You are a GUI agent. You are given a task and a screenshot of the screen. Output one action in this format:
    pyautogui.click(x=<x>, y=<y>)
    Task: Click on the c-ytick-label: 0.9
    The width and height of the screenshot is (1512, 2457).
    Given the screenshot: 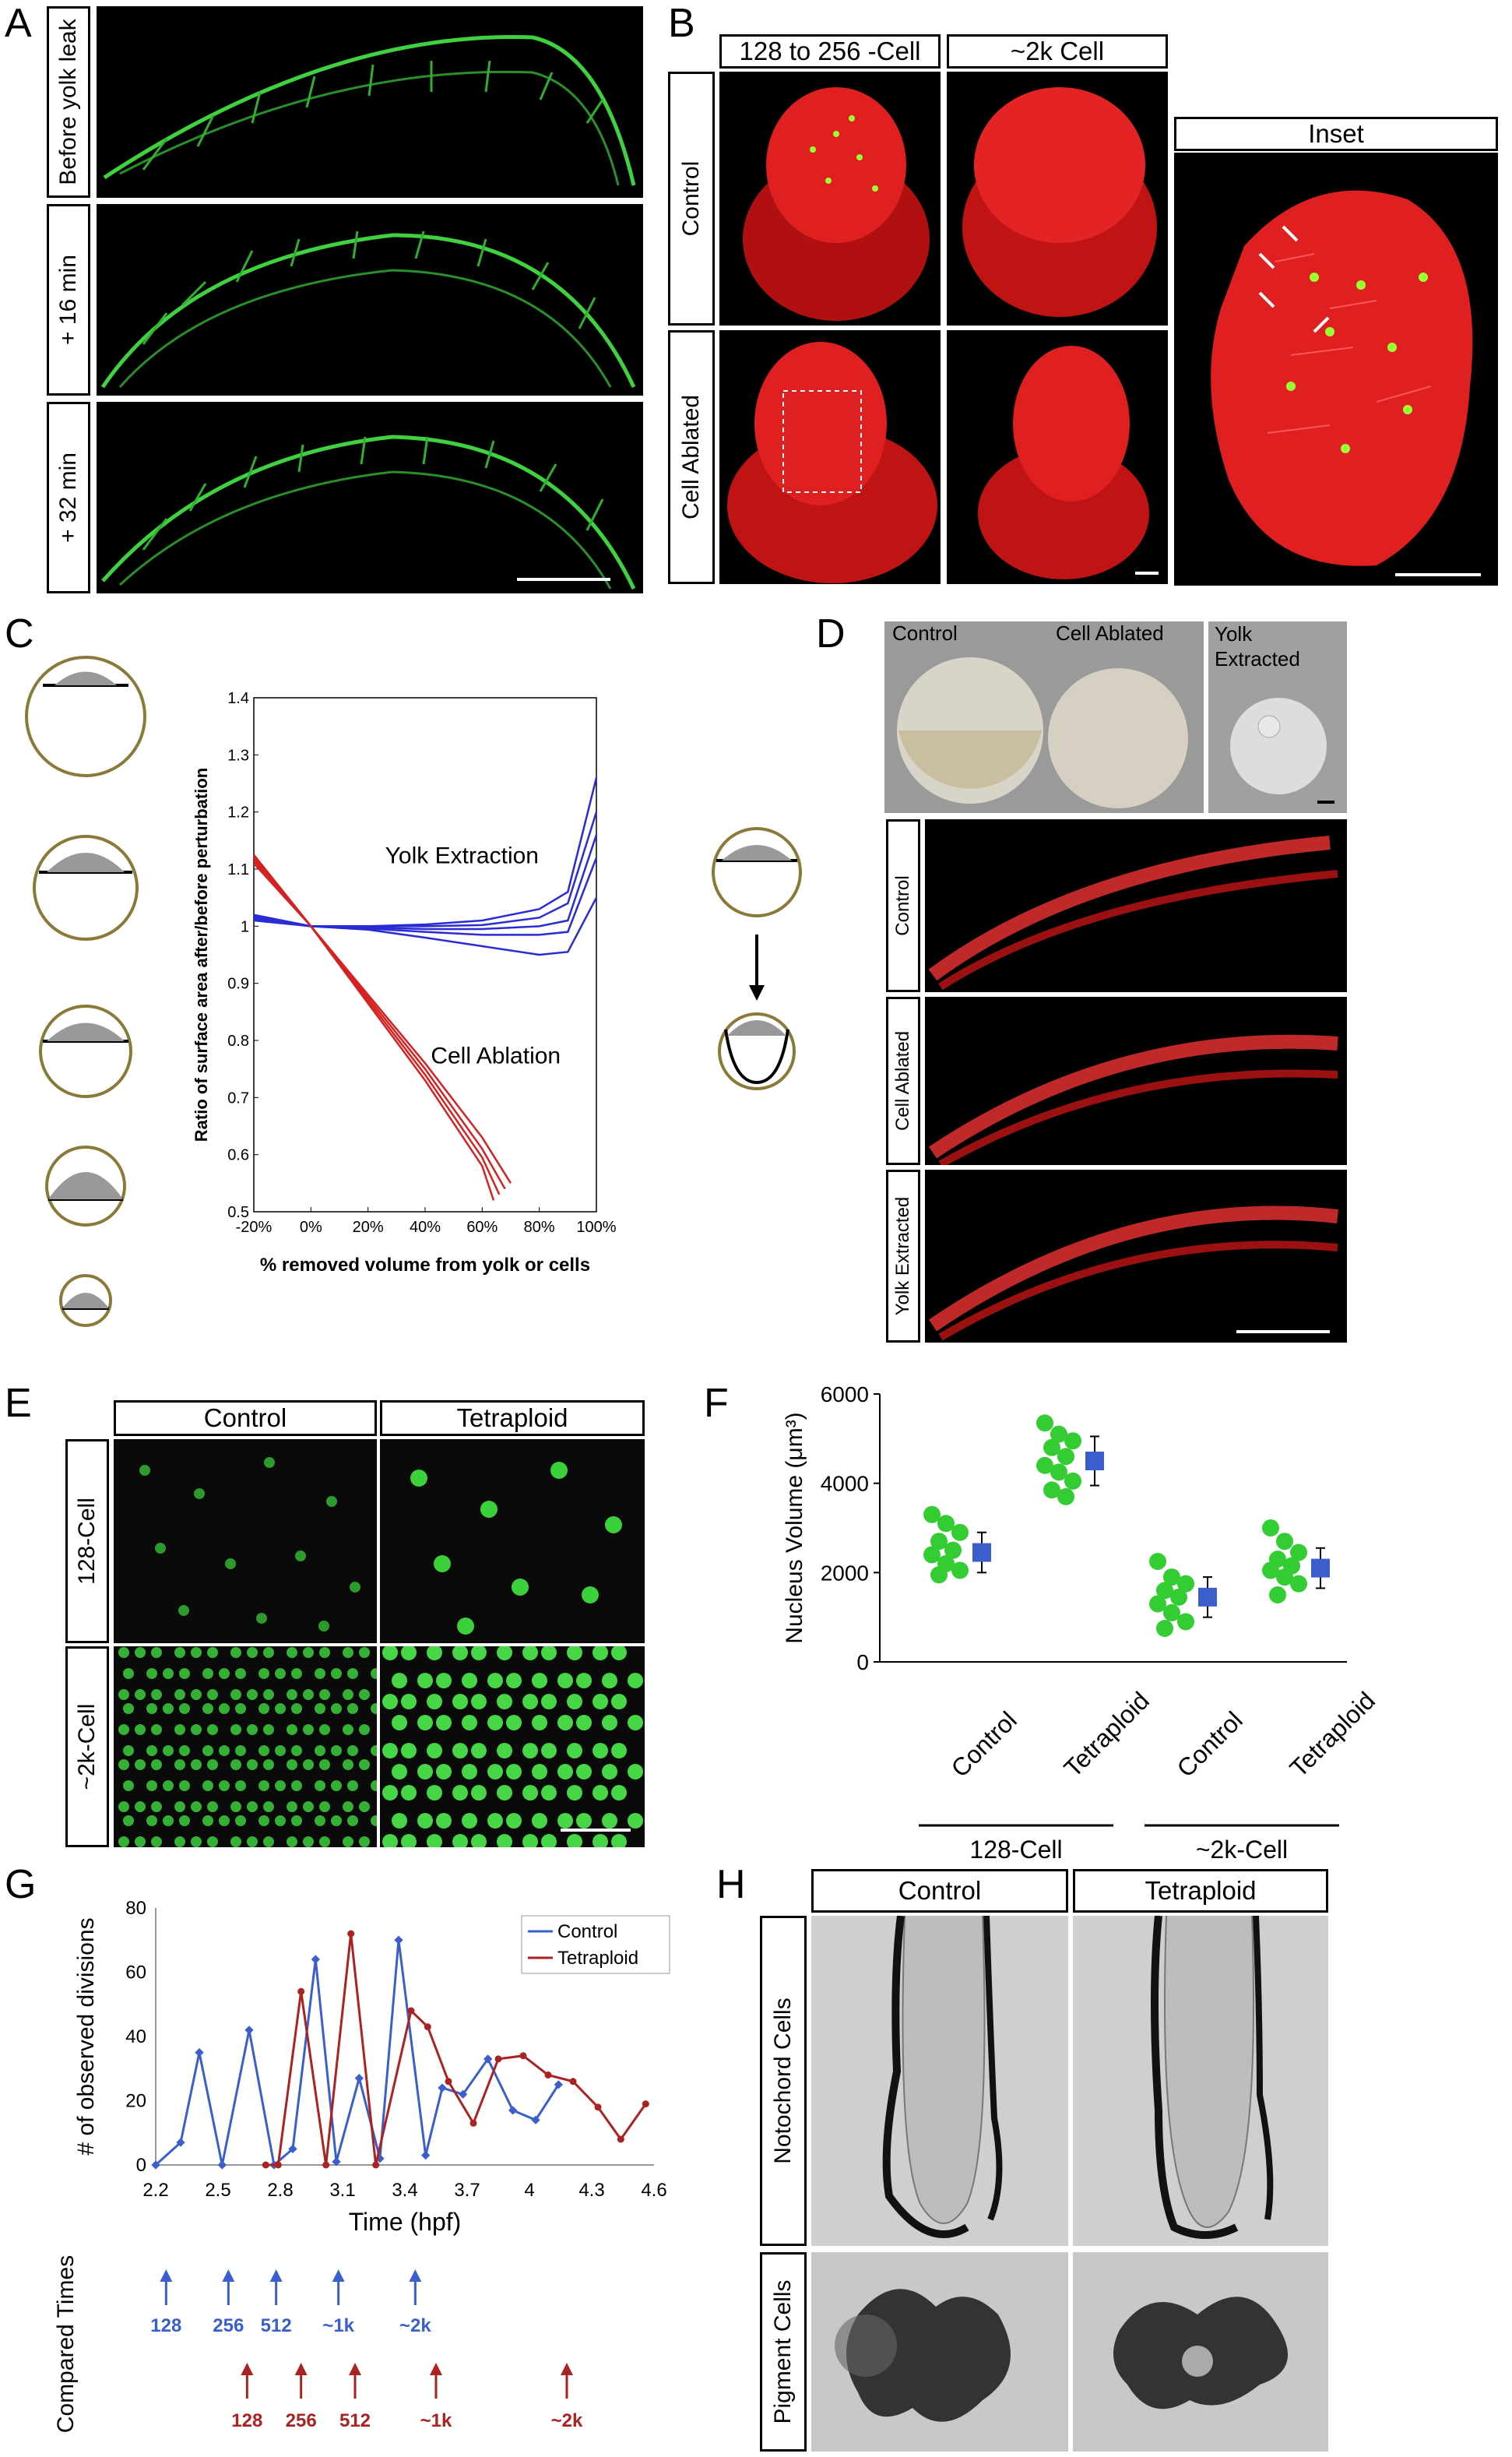 What is the action you would take?
    pyautogui.click(x=238, y=985)
    